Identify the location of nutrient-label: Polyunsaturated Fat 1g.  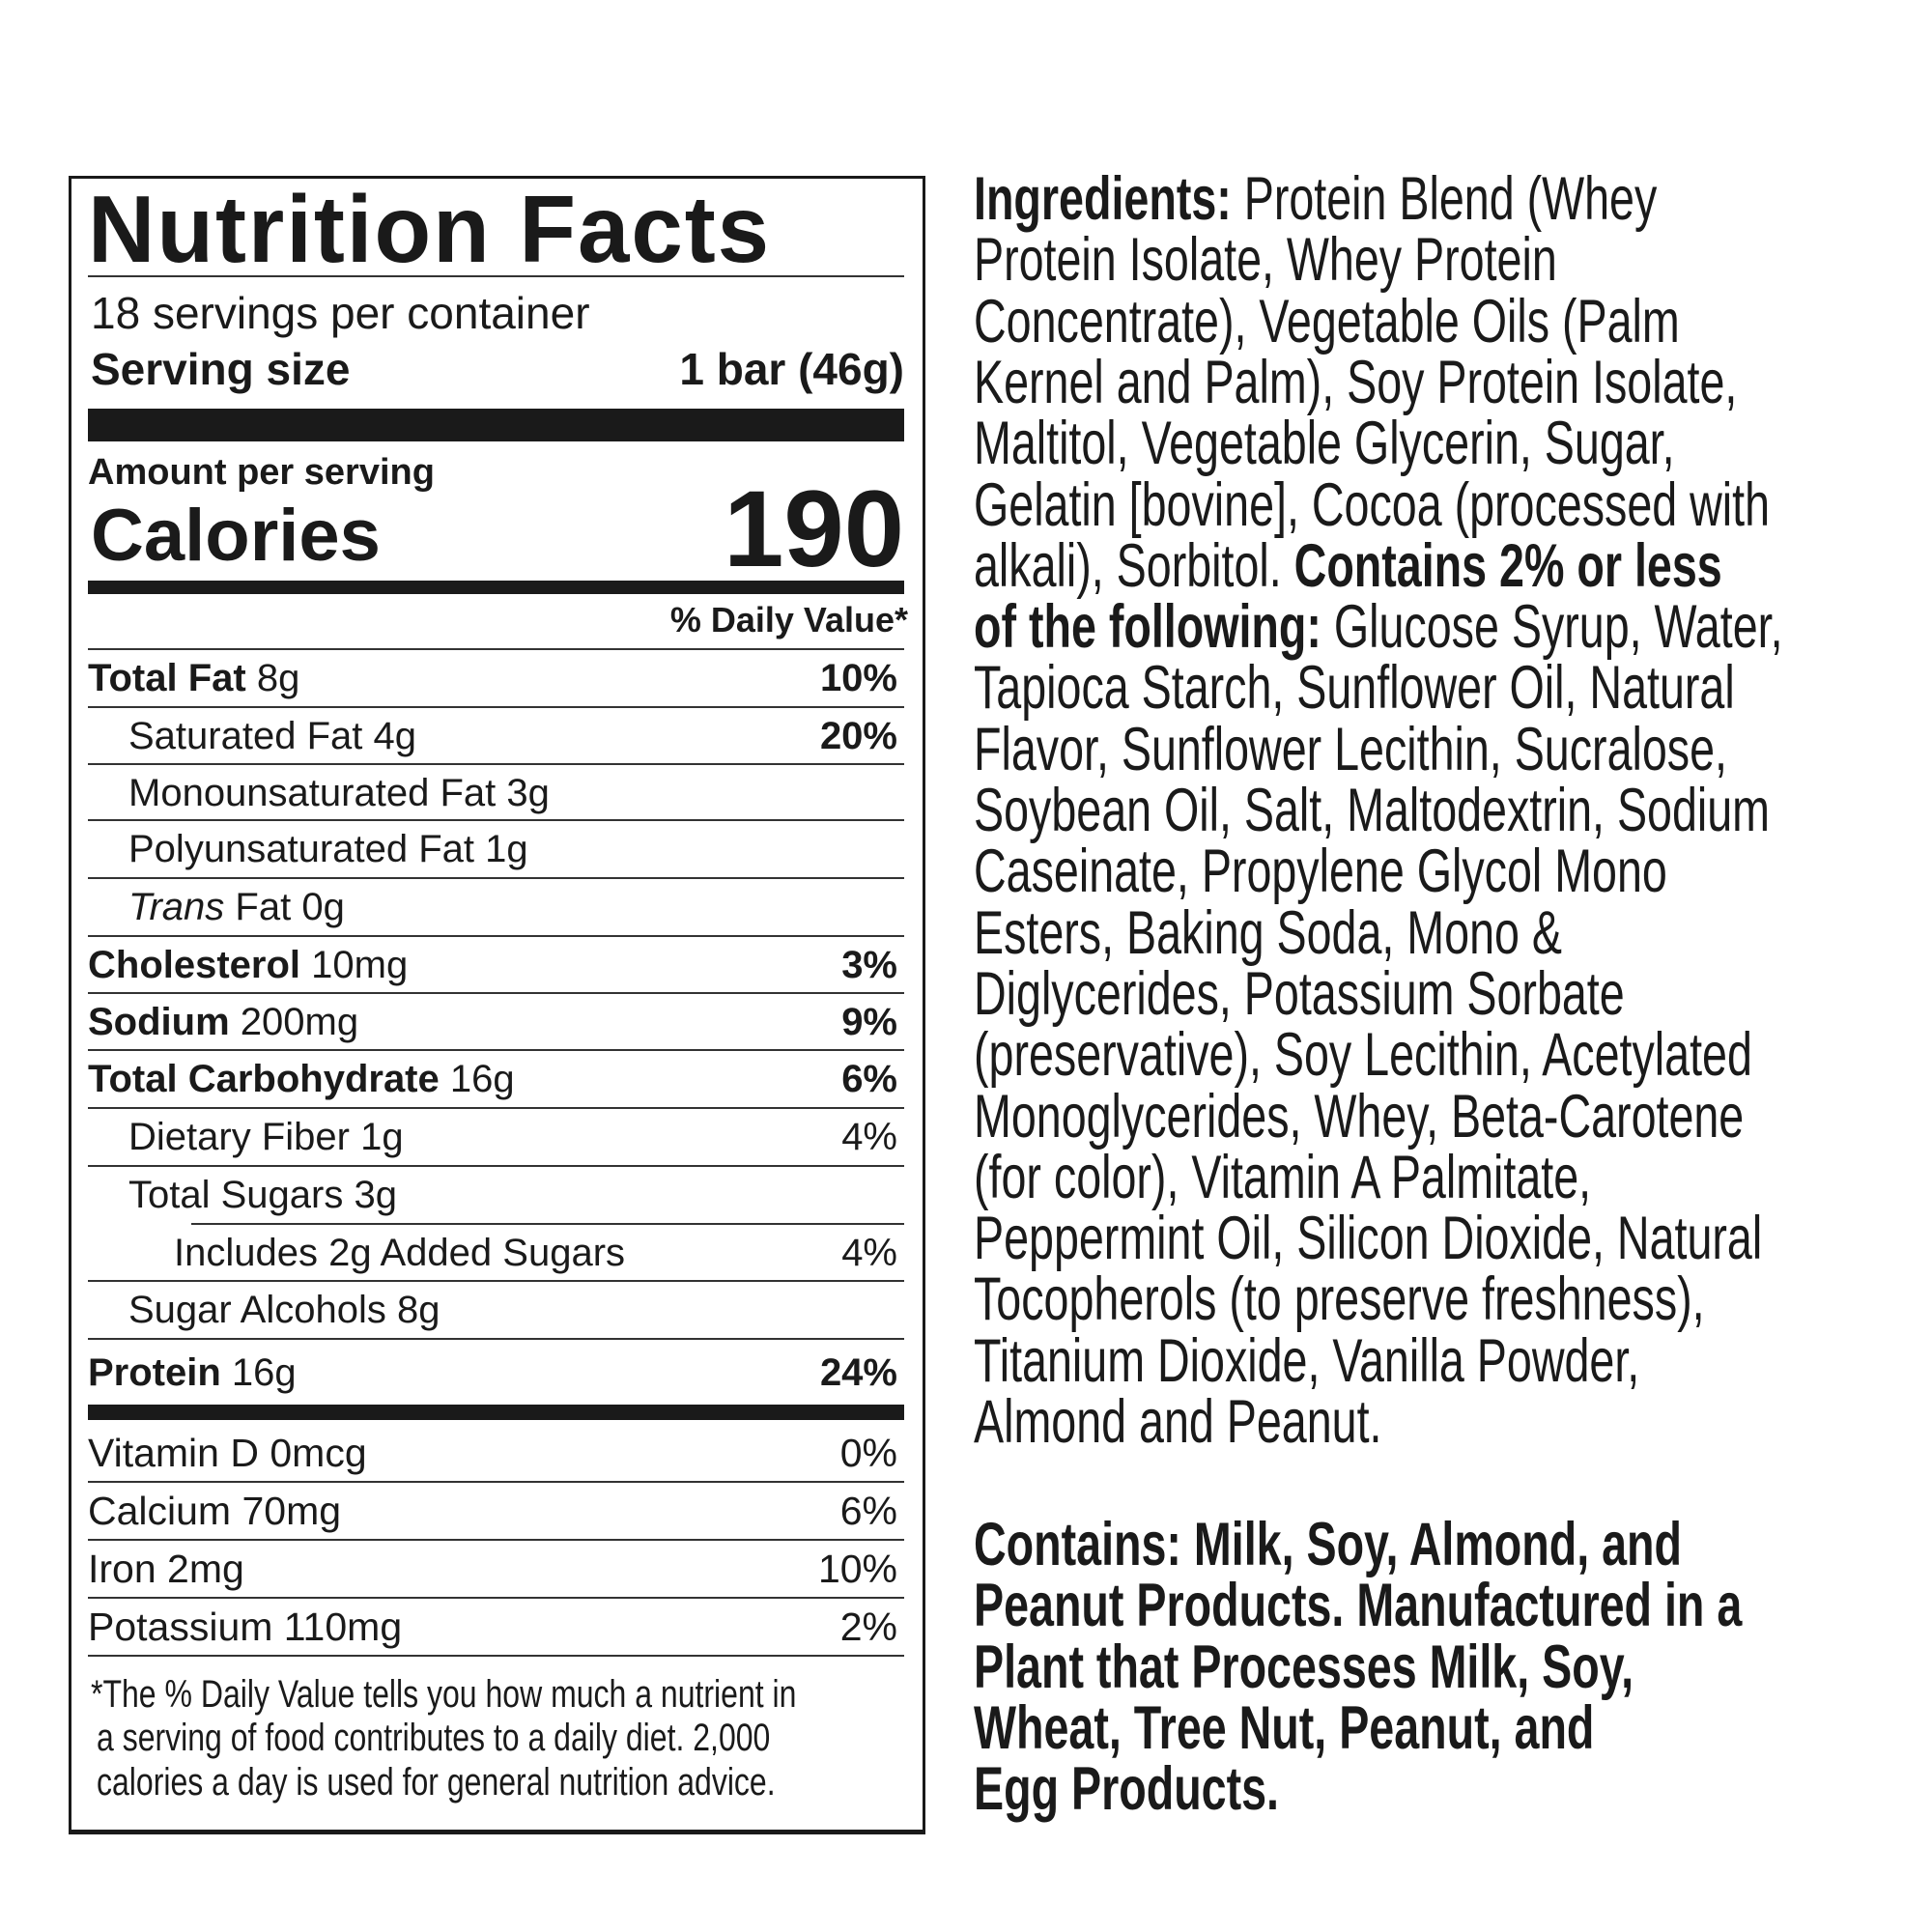
(308, 849).